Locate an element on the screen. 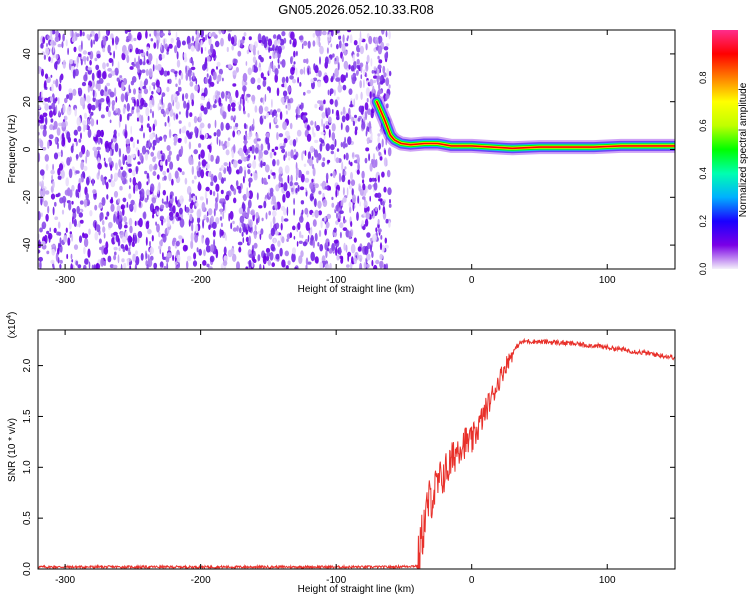  colorbar-gradient is located at coordinates (725, 149).